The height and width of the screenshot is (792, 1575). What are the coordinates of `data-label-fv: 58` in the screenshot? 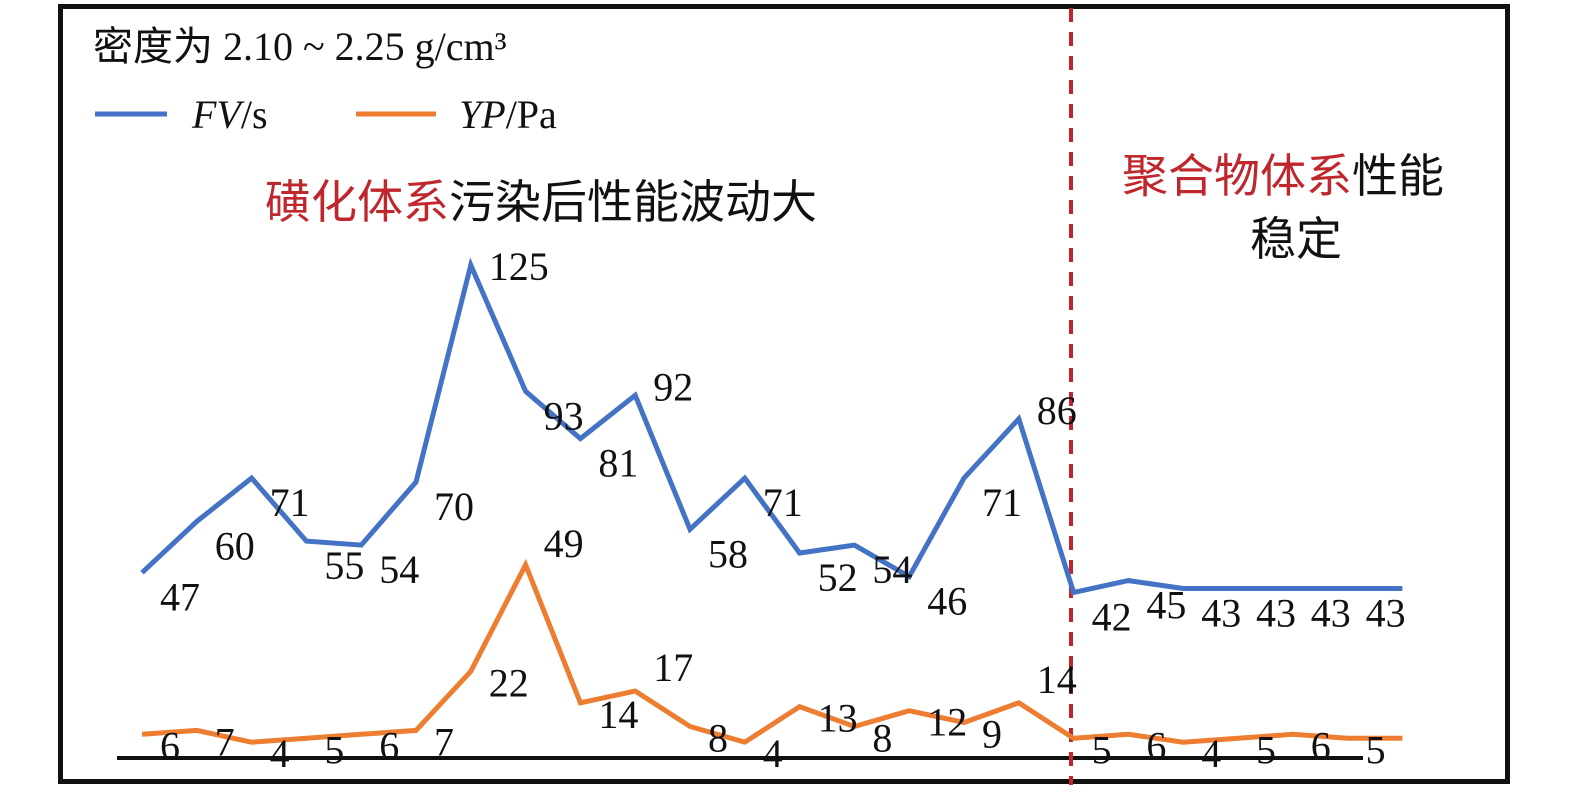 It's located at (728, 553).